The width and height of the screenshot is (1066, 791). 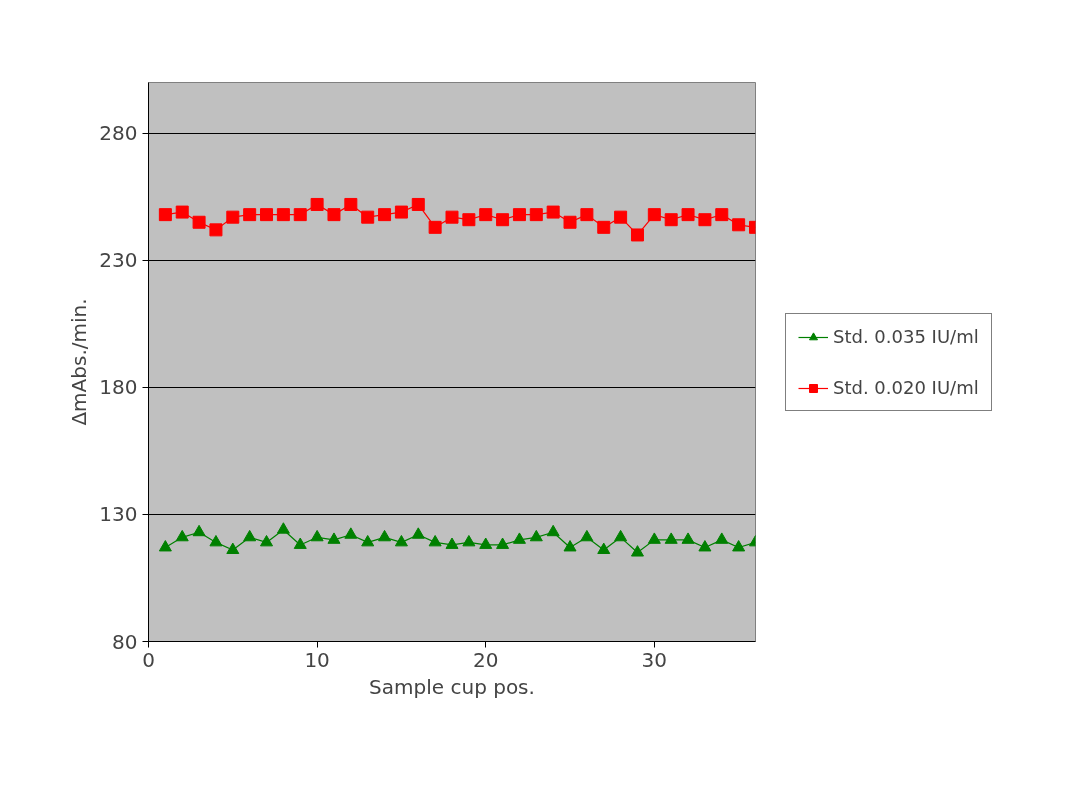 What do you see at coordinates (486, 659) in the screenshot?
I see `x-tick-label: 20` at bounding box center [486, 659].